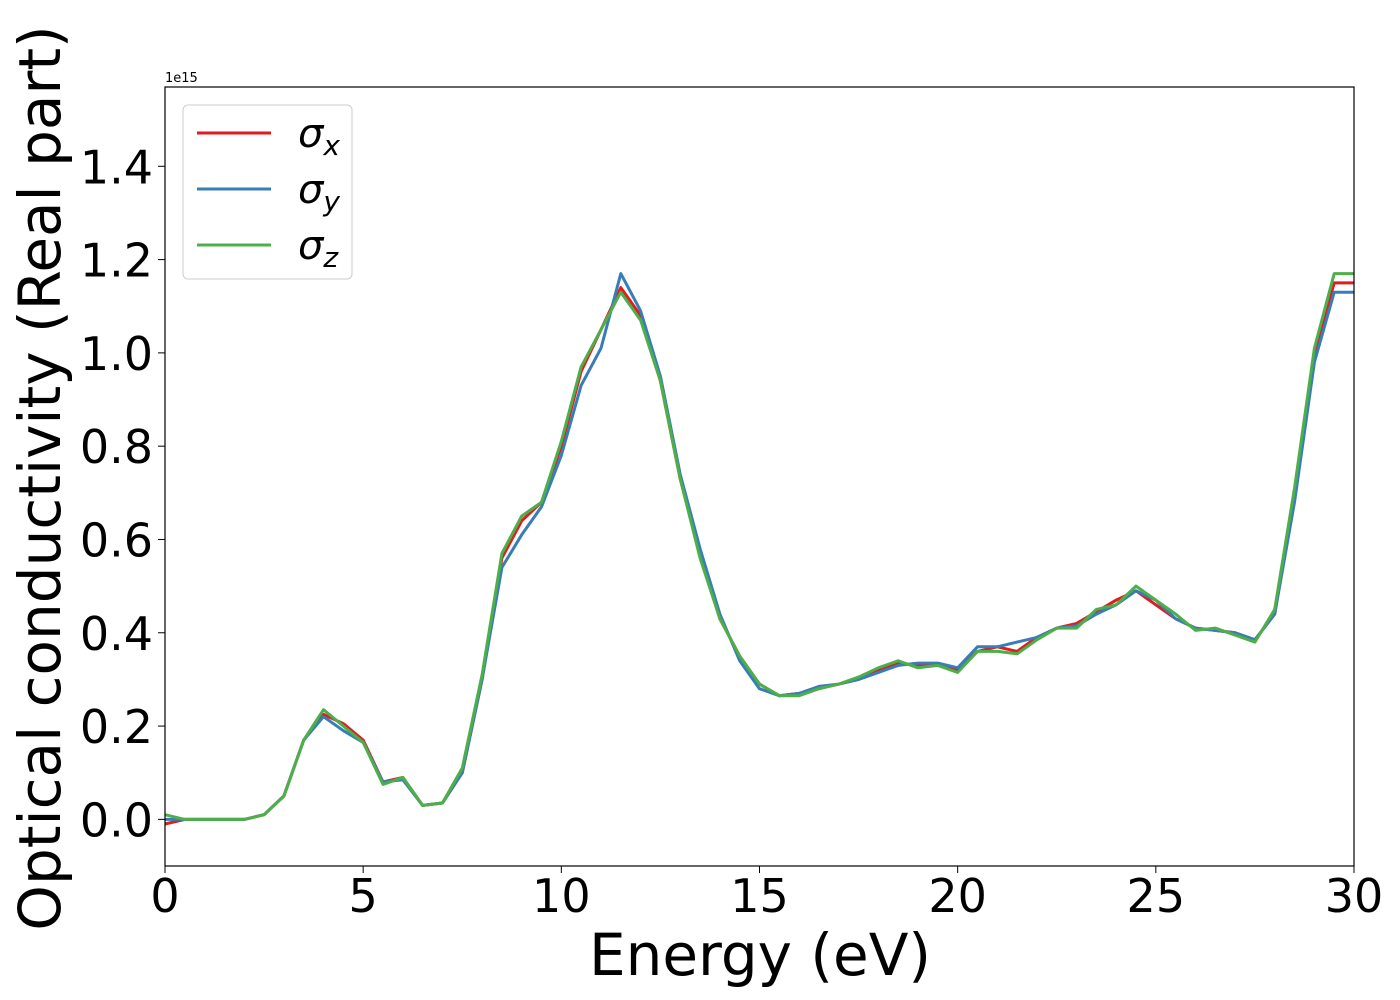  What do you see at coordinates (40, 477) in the screenshot?
I see `y-axis-label: Optical conductivity (Real part)` at bounding box center [40, 477].